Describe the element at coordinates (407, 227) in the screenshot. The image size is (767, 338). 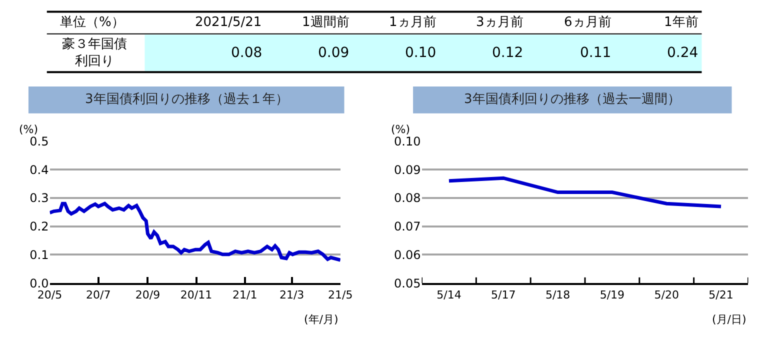
I see `y-tick-label: 0.07` at that location.